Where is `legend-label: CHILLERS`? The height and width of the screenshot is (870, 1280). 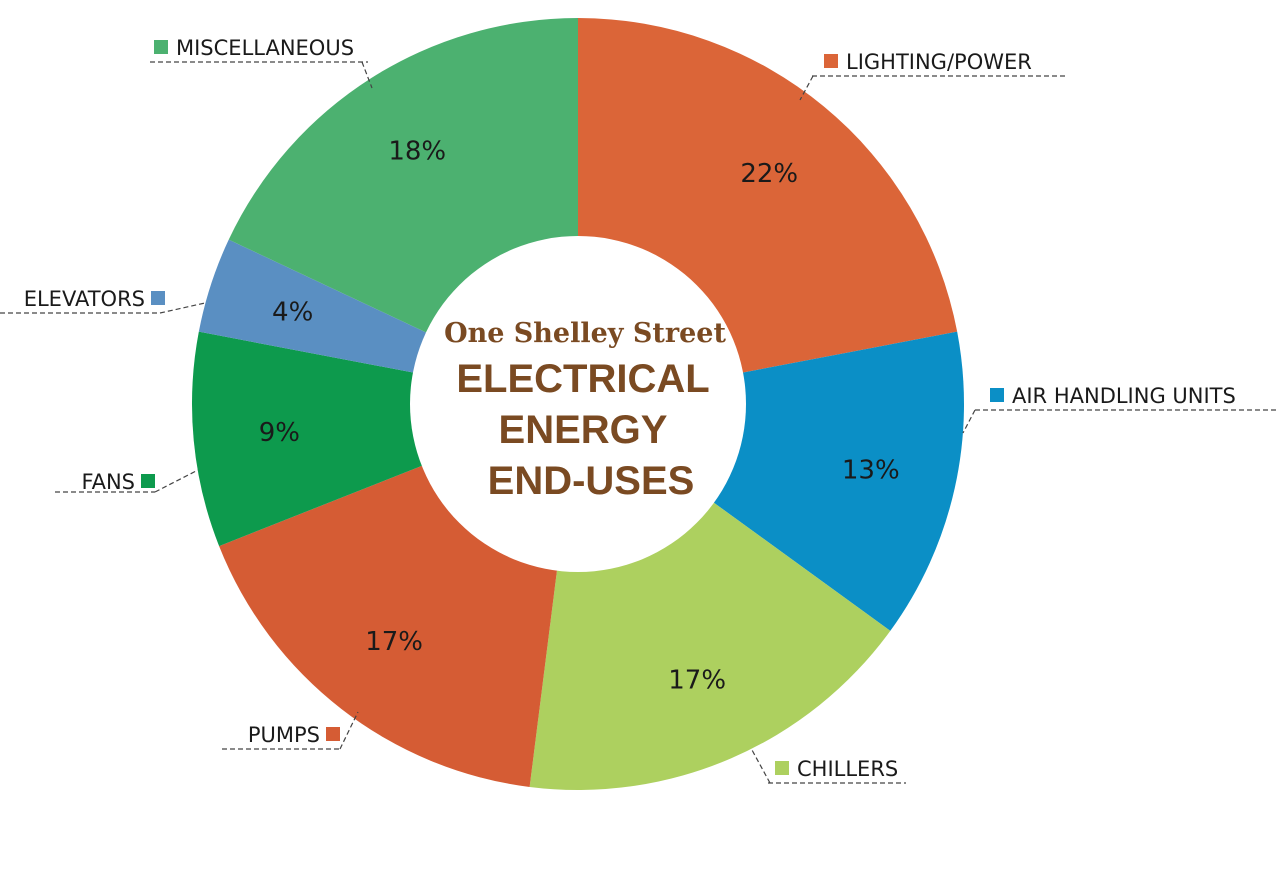
legend-label: CHILLERS is located at coordinates (847, 769).